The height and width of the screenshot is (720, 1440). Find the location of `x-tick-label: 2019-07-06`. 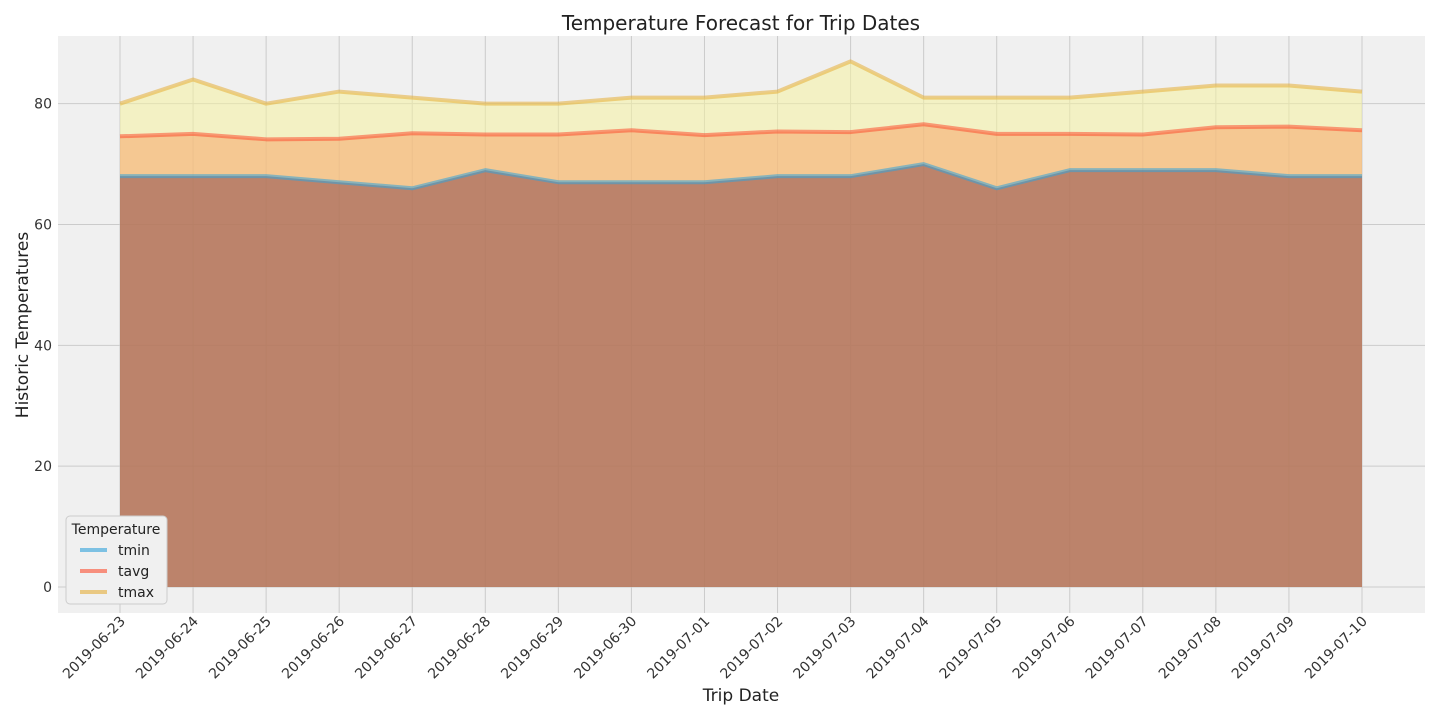

x-tick-label: 2019-07-06 is located at coordinates (1044, 647).